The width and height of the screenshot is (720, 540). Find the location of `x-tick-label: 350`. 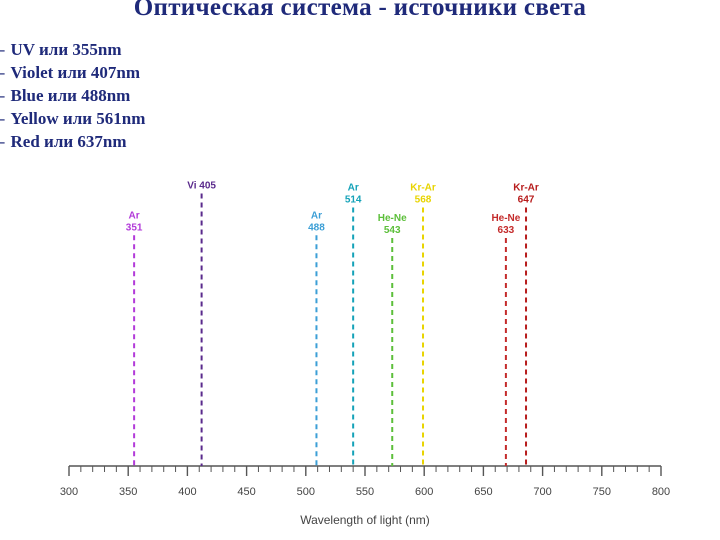

x-tick-label: 350 is located at coordinates (128, 492).